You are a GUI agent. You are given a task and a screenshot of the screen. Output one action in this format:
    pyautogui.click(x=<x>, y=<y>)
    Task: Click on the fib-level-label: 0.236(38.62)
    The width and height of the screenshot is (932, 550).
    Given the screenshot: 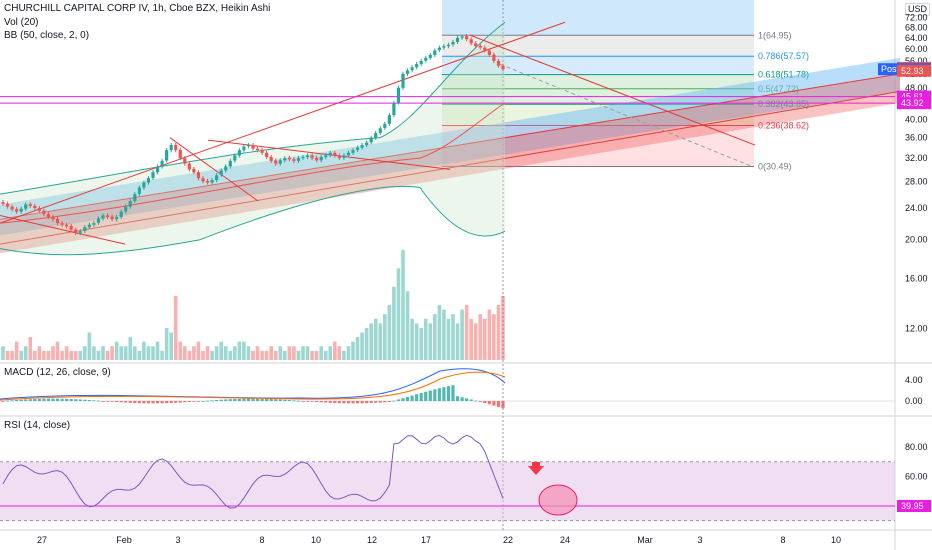 What is the action you would take?
    pyautogui.click(x=783, y=125)
    